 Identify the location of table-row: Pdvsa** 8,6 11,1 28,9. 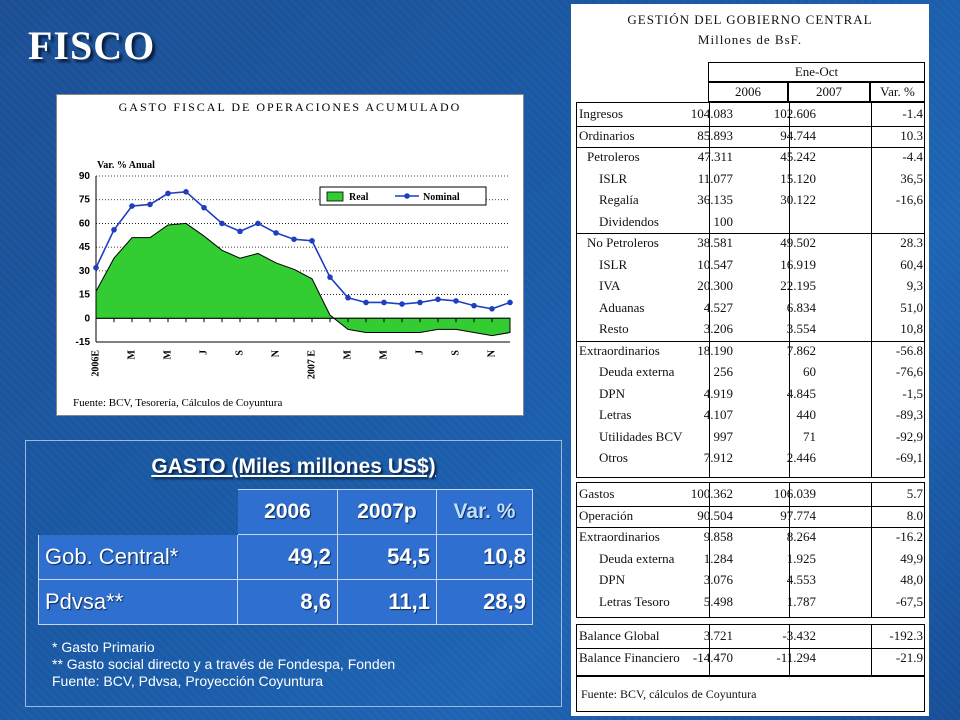
(285, 602).